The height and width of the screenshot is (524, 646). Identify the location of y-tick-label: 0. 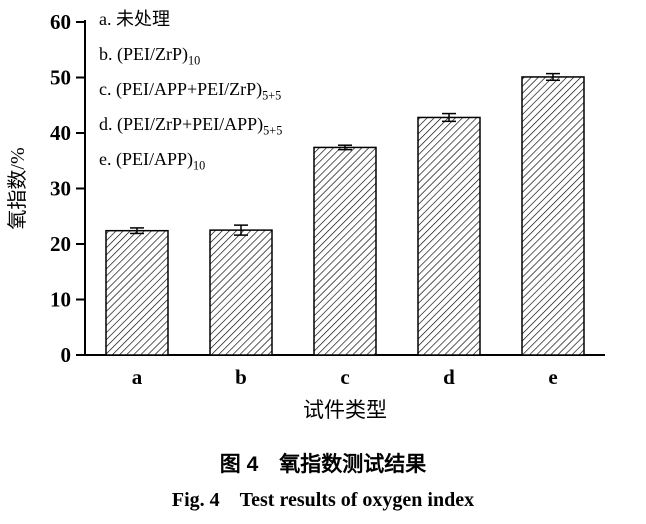
(66, 355).